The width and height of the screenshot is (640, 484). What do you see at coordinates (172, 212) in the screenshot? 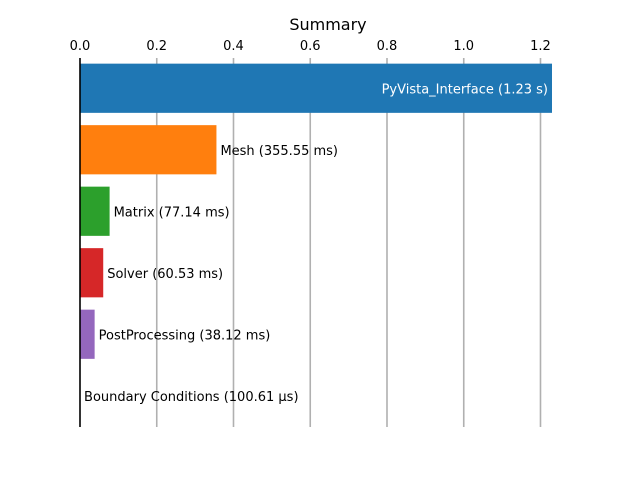
I see `bar-label: Matrix (77.14 ms)` at bounding box center [172, 212].